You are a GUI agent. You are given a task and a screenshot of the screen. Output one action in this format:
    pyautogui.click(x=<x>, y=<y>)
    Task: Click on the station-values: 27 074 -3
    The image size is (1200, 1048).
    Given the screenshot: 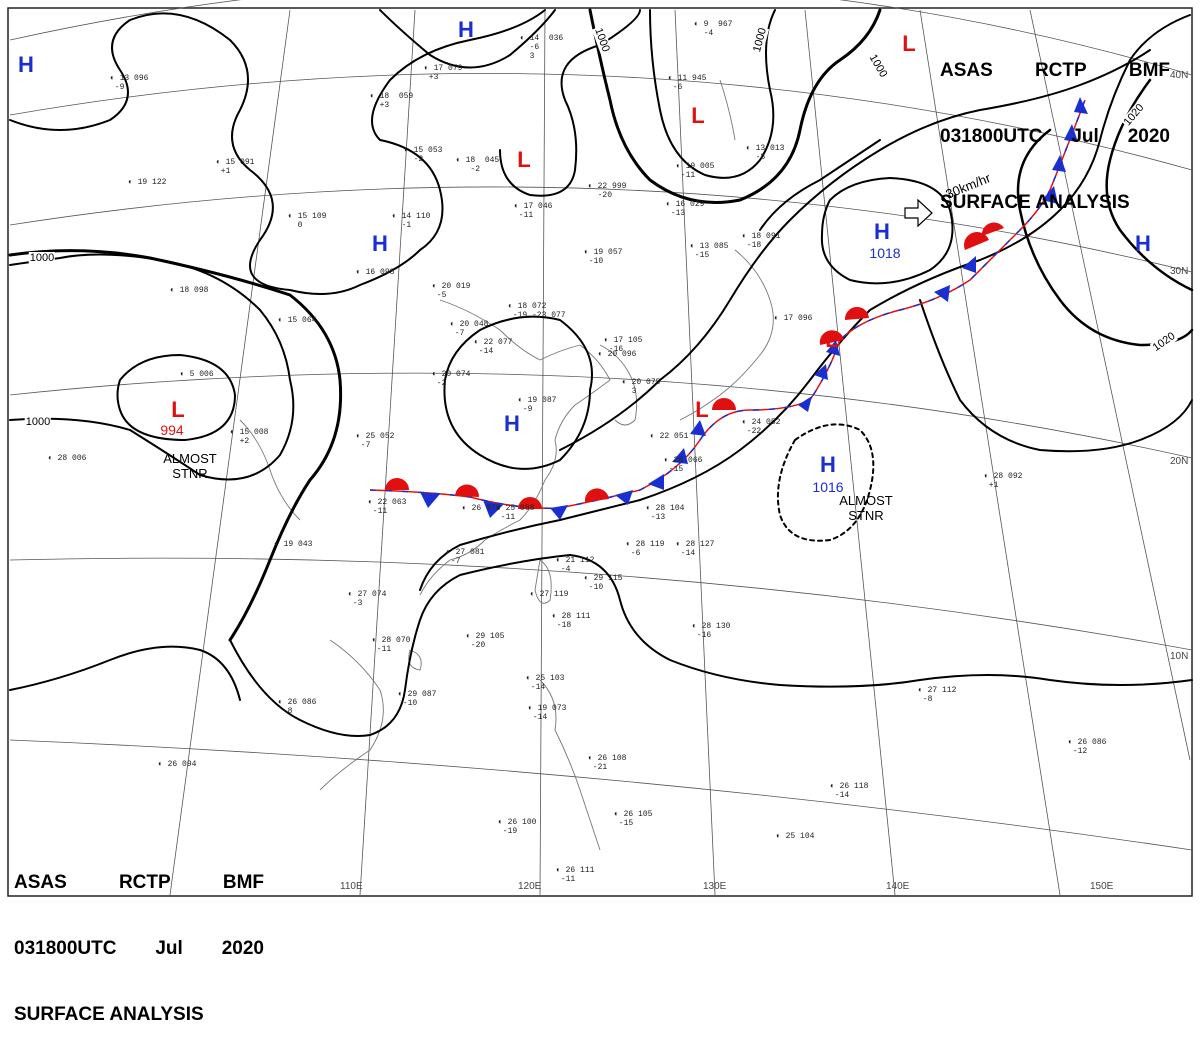 What is the action you would take?
    pyautogui.click(x=369, y=599)
    